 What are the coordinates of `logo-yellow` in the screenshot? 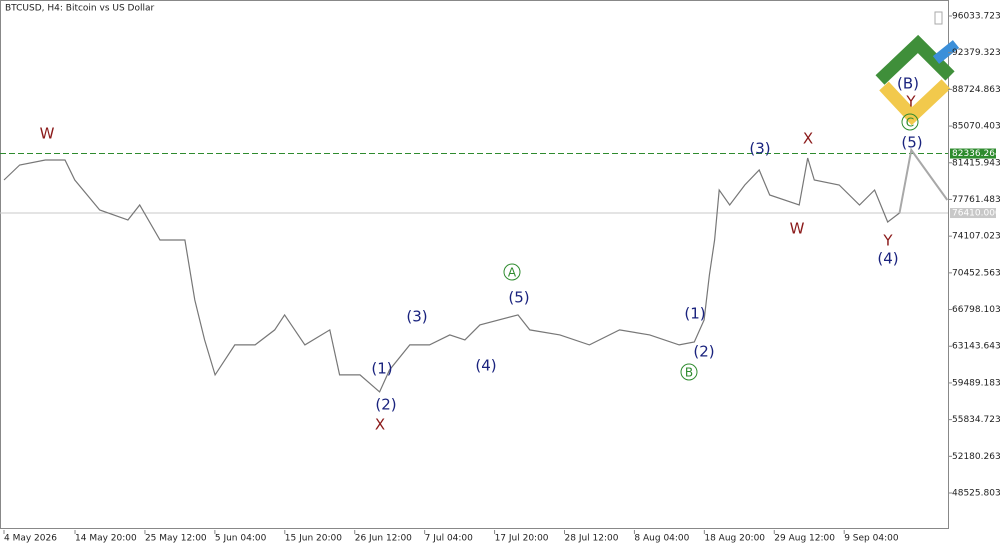 It's located at (915, 102).